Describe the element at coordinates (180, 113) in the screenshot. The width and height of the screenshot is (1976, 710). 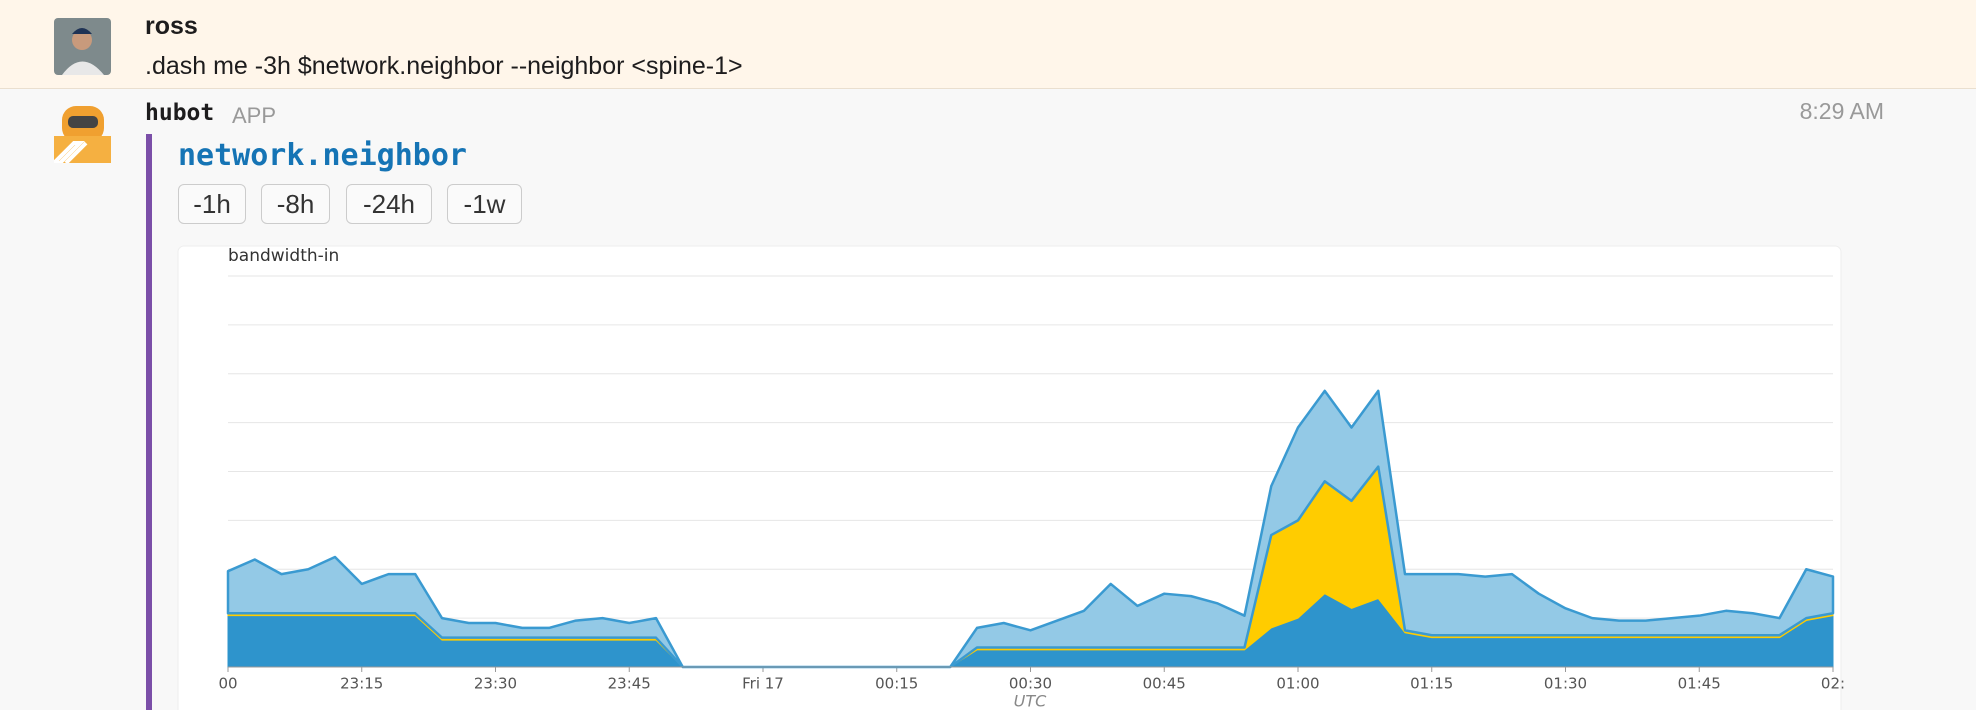
I see `author: hubot` at that location.